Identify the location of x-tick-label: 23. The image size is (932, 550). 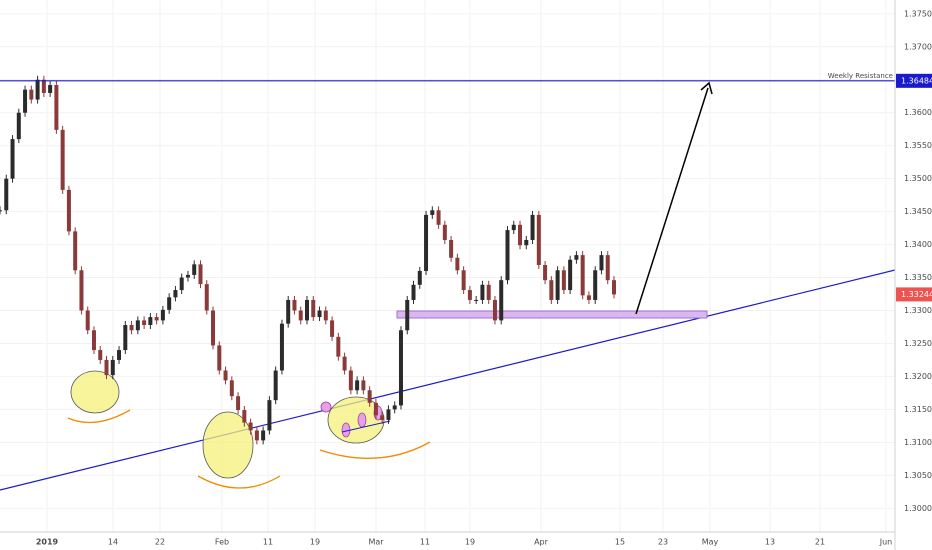
(663, 542).